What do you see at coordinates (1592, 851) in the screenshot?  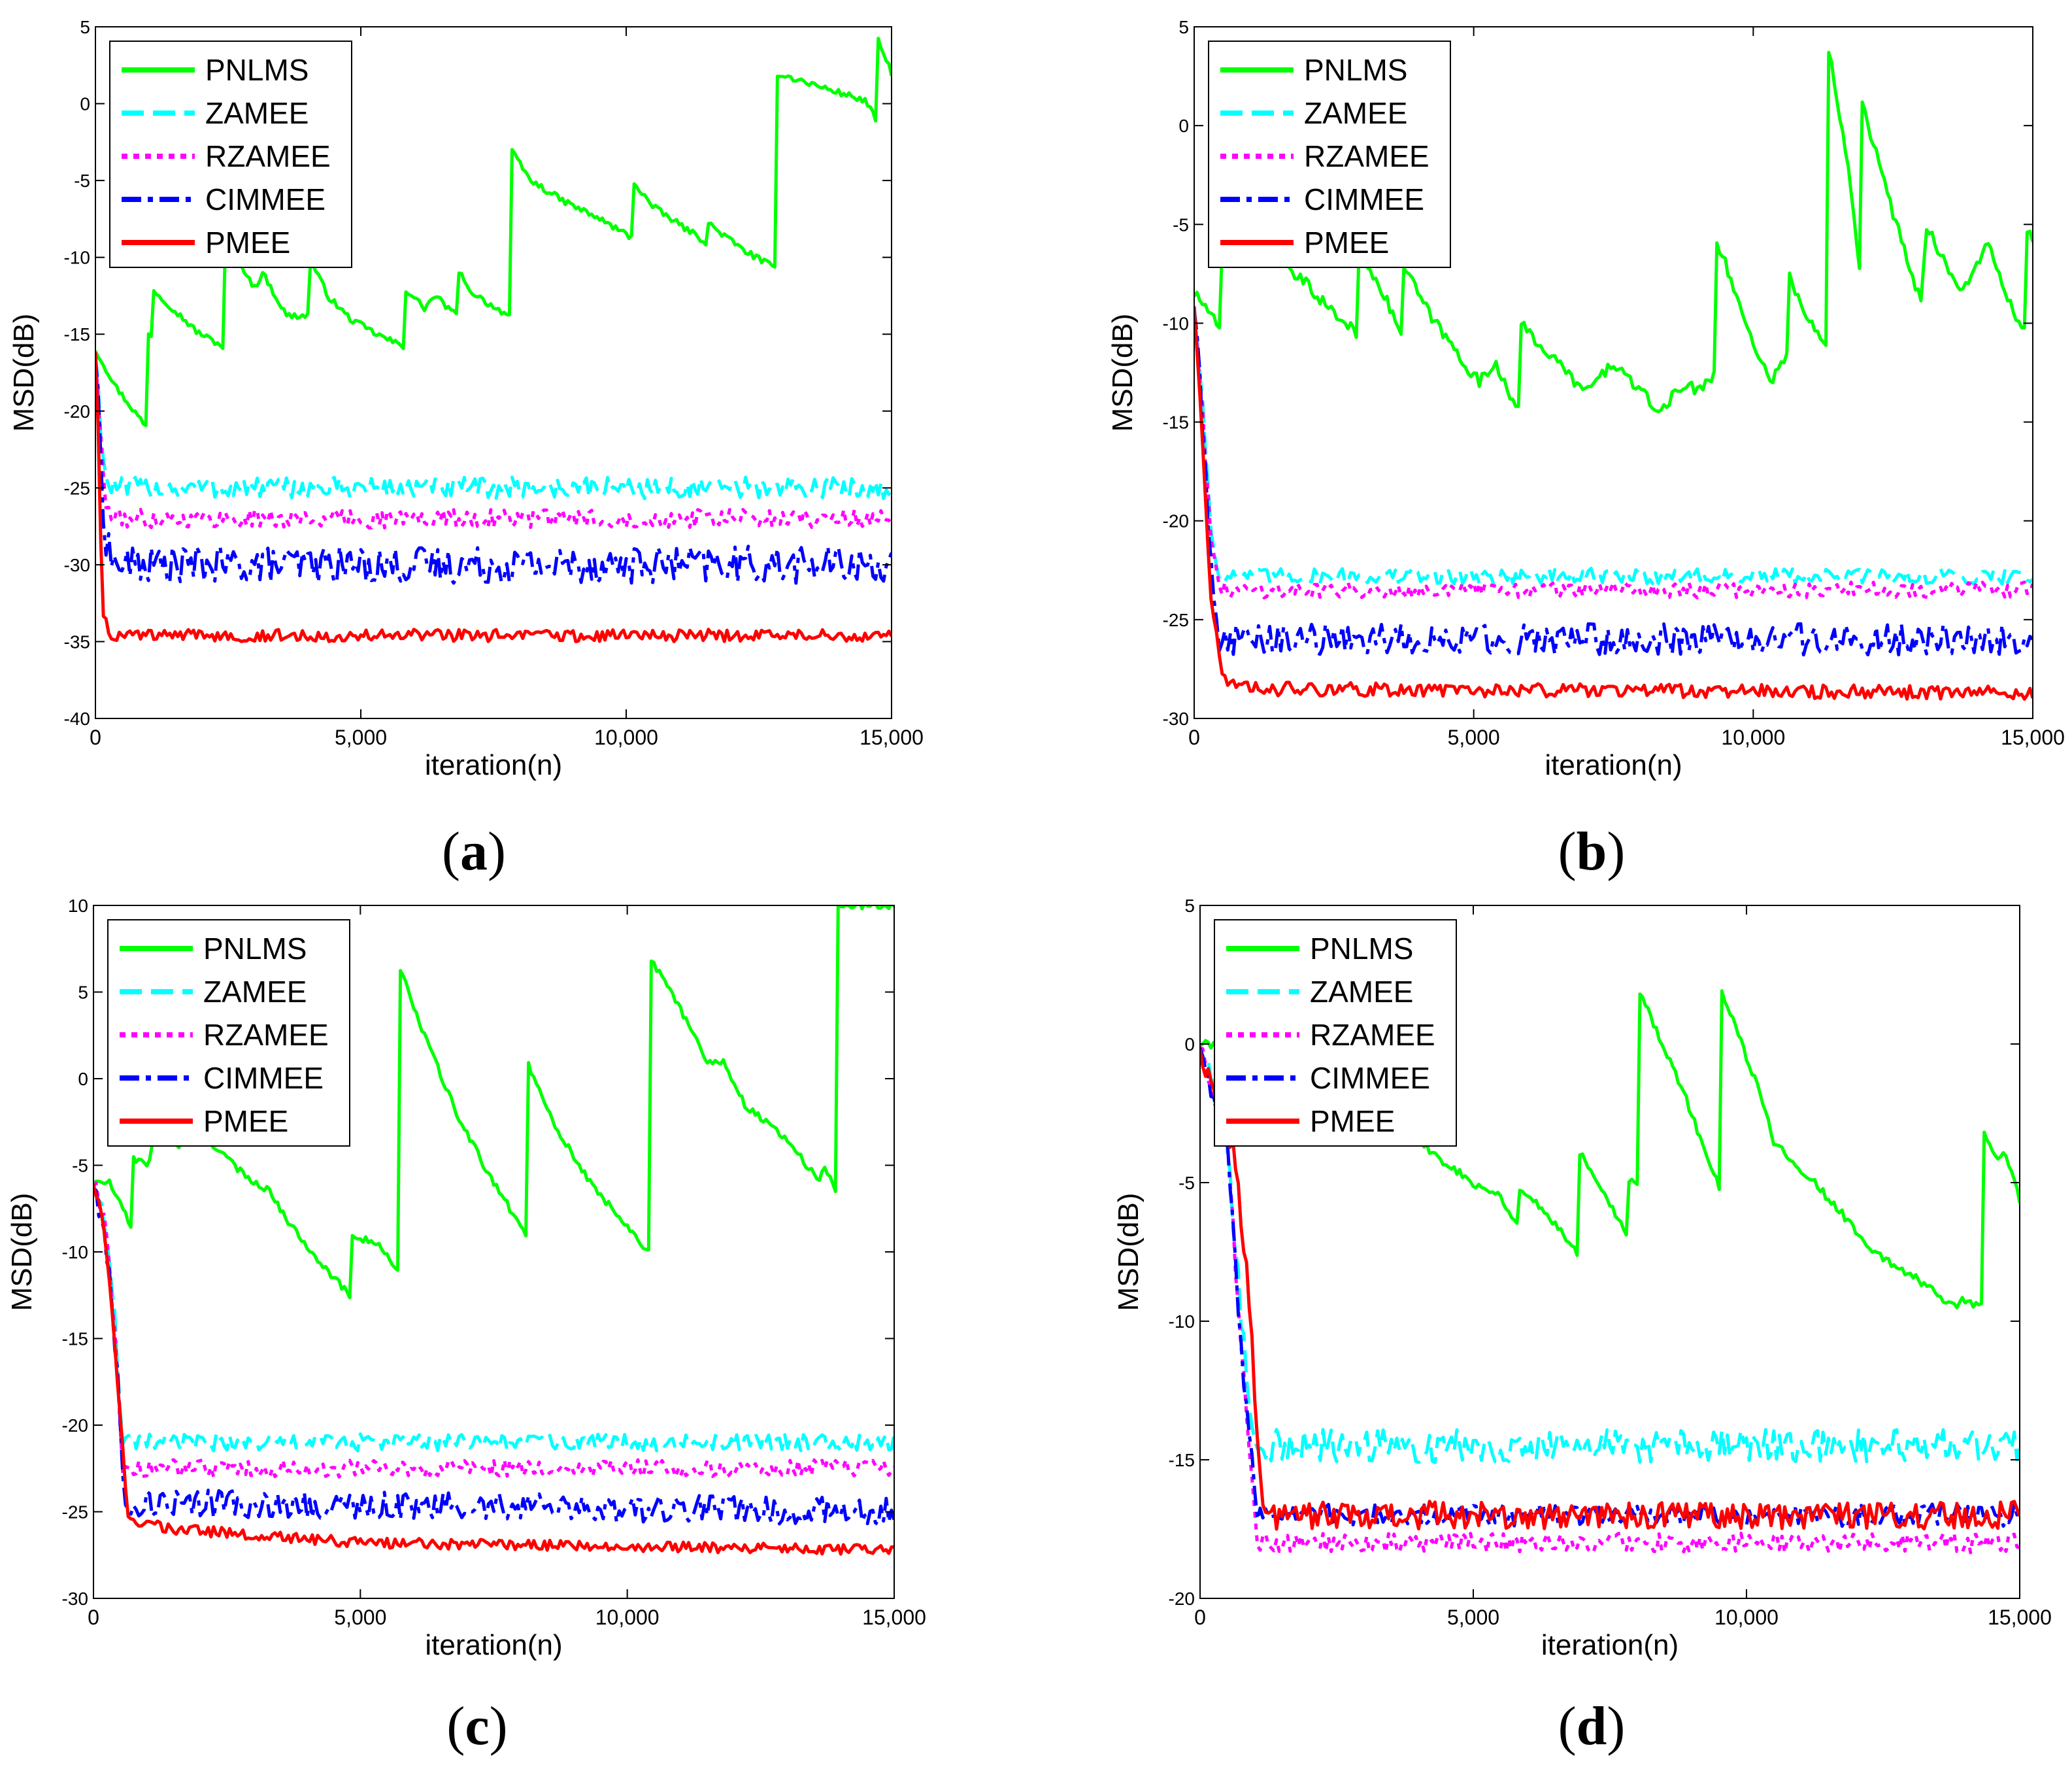 I see `panel-caption-b: (b)` at bounding box center [1592, 851].